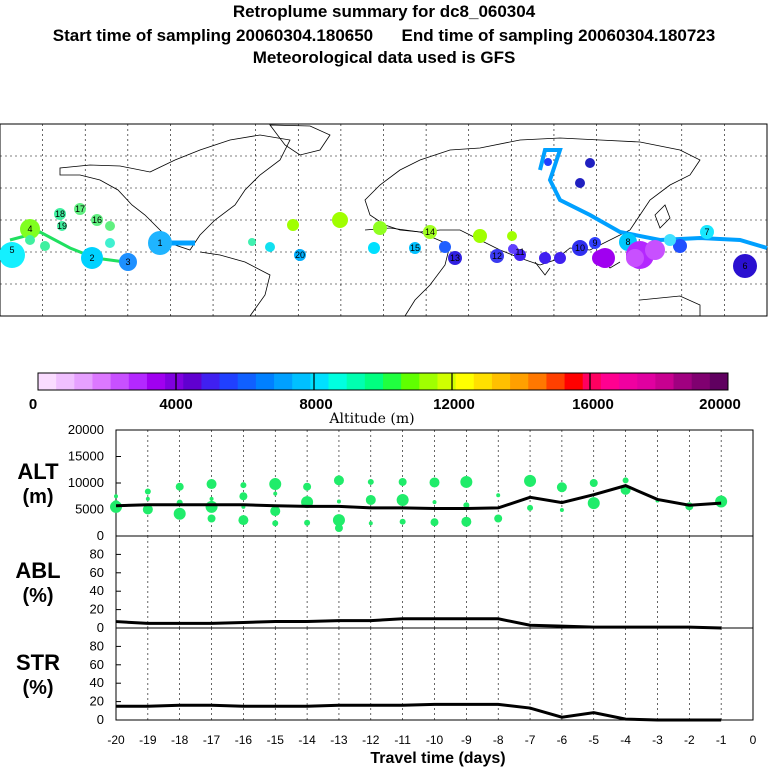 This screenshot has width=768, height=768. What do you see at coordinates (339, 740) in the screenshot?
I see `x-tick-label: -13` at bounding box center [339, 740].